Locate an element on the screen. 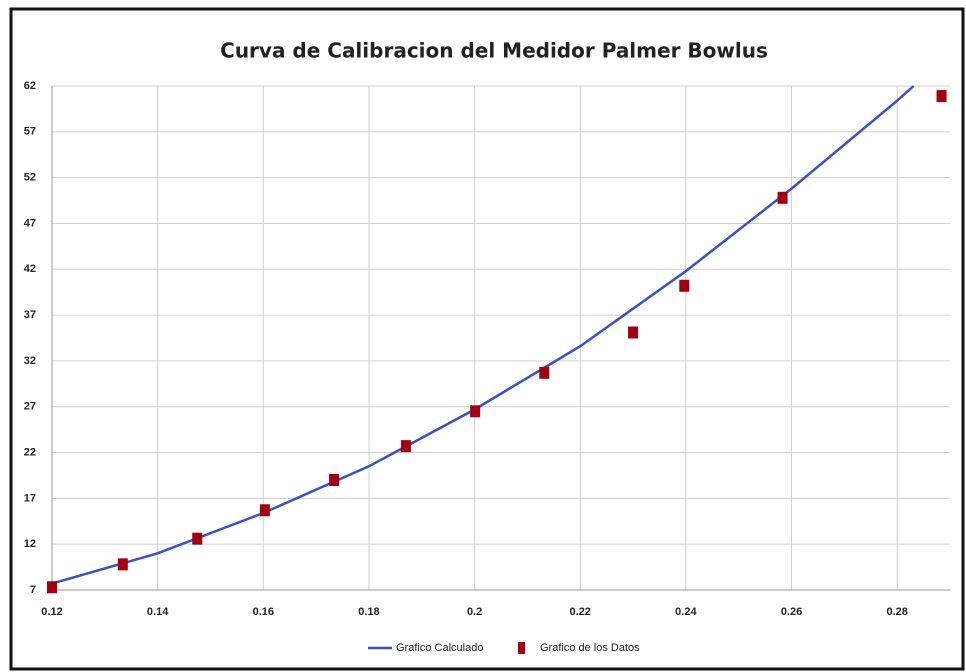  x-tick-label: 0.12 is located at coordinates (51, 612).